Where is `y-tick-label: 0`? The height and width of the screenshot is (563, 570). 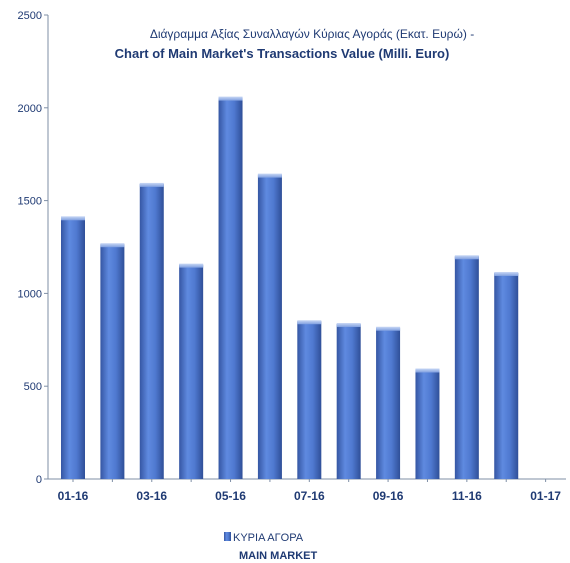 y-tick-label: 0 is located at coordinates (39, 480).